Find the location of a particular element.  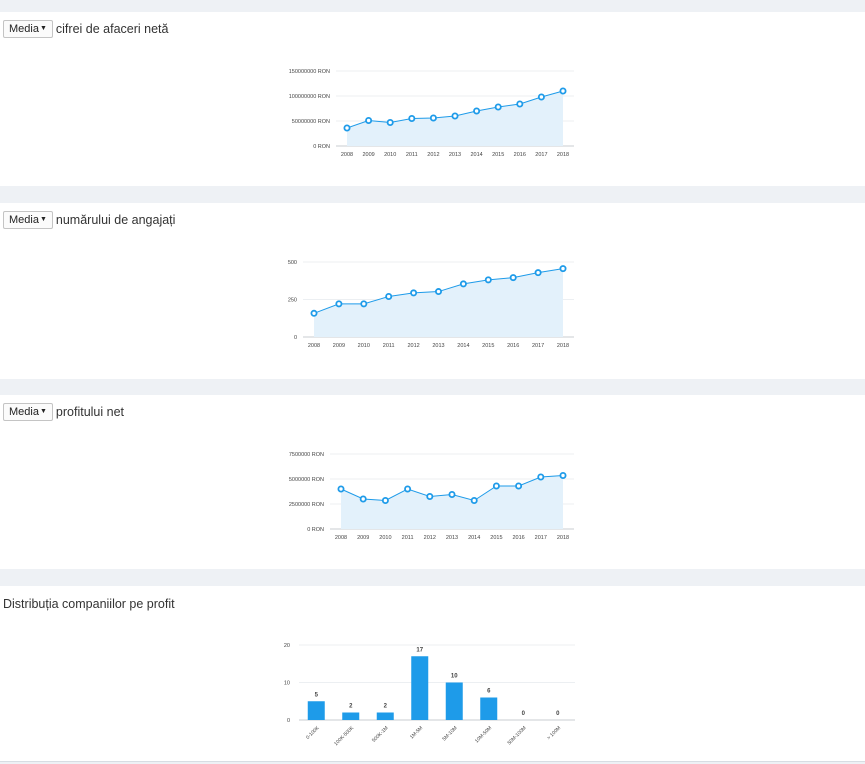

x-tick-label: > 100M is located at coordinates (554, 733).